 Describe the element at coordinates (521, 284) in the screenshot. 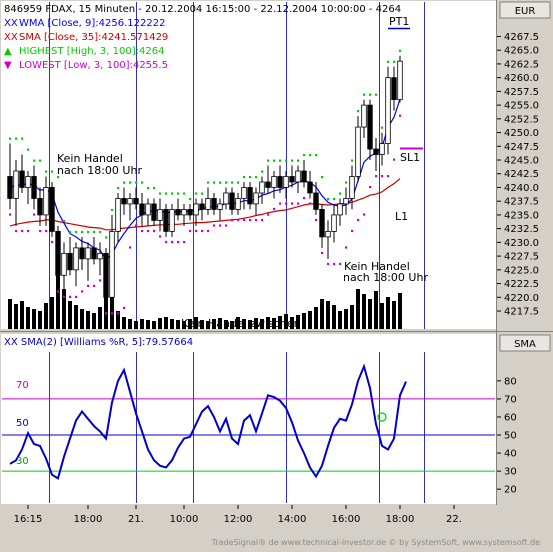

I see `price-tick-label: 4222.5` at that location.